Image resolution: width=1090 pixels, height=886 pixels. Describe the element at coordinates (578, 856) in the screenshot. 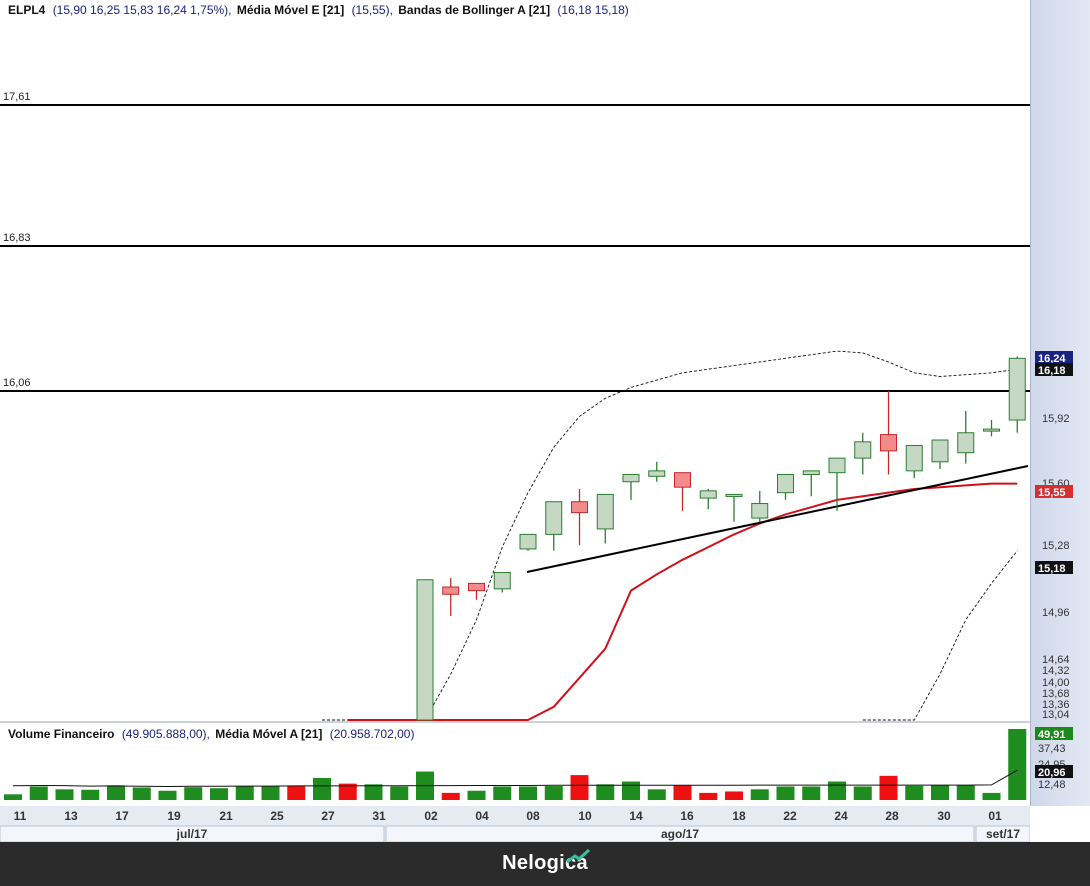

I see `brand-logo-icon` at that location.